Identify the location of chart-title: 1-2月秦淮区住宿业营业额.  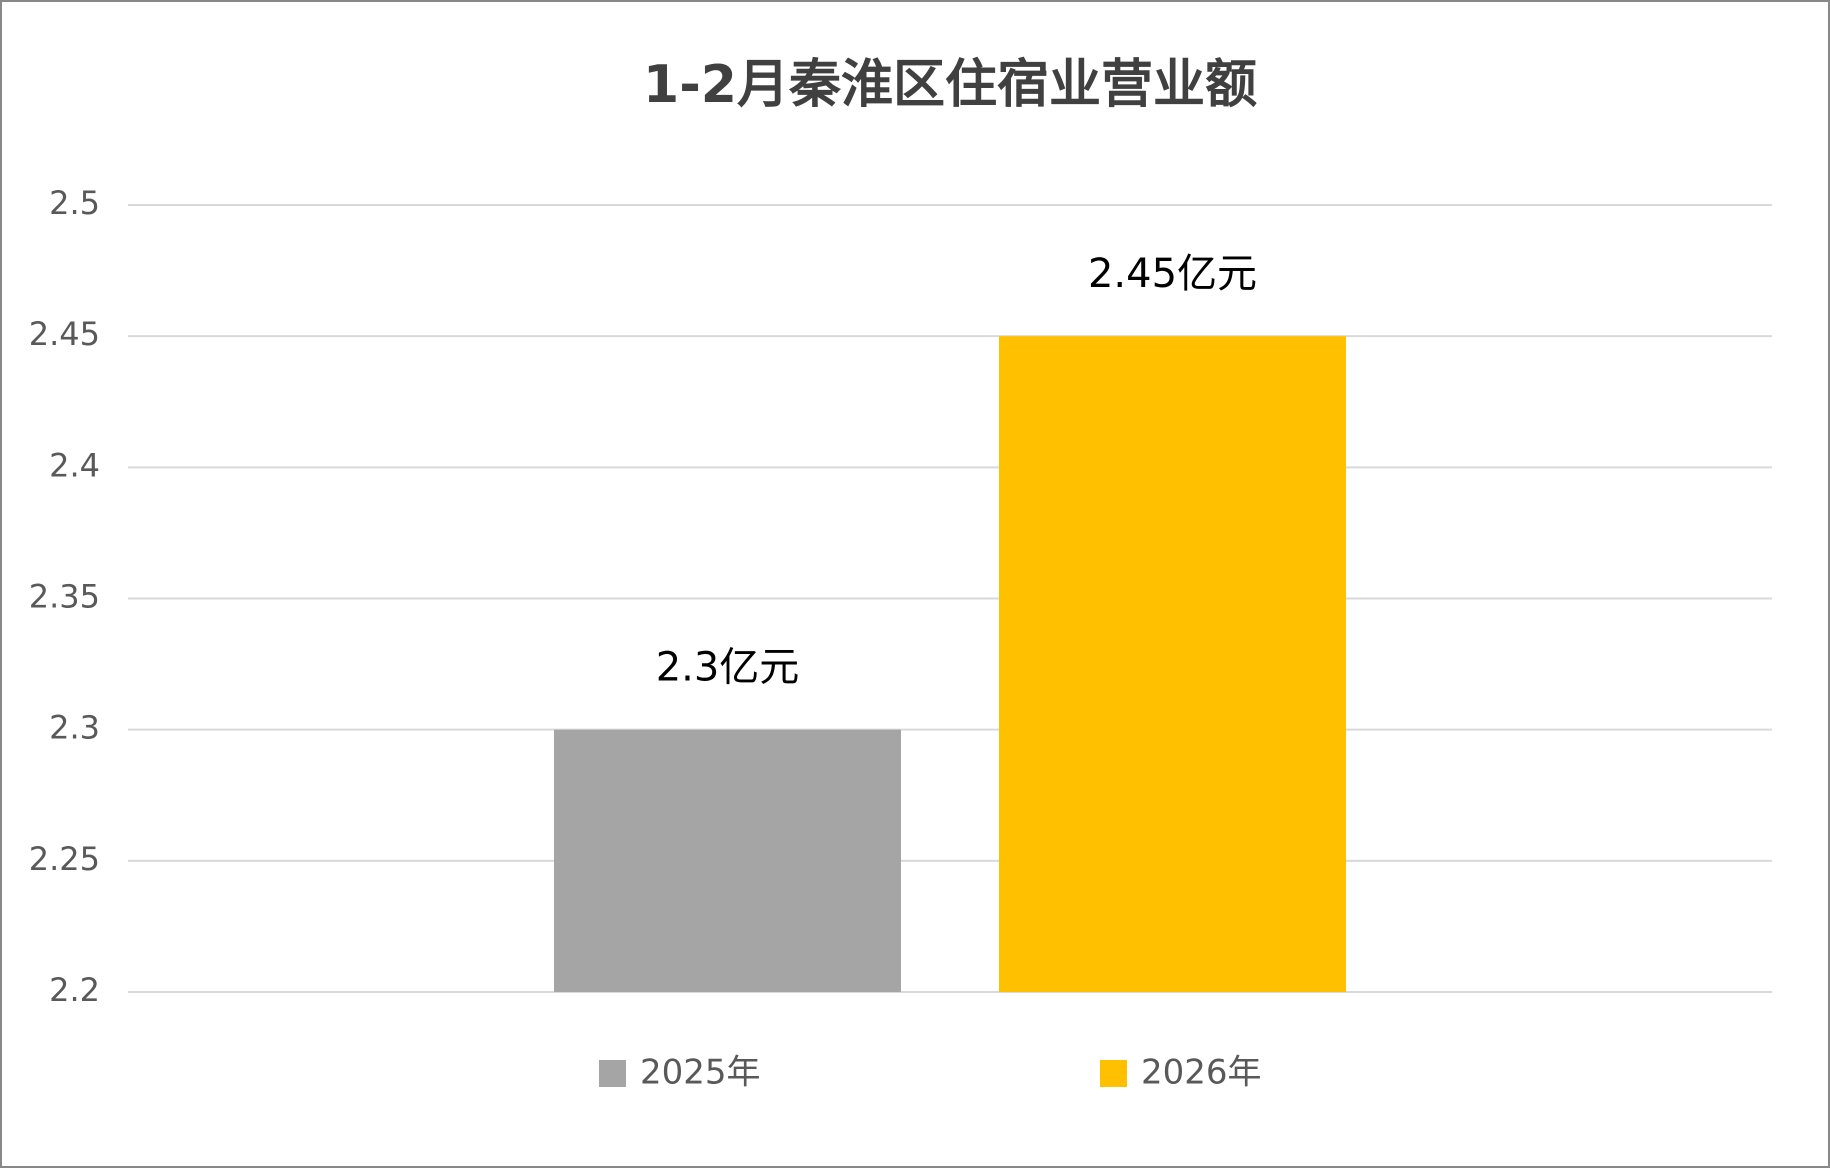
(950, 85).